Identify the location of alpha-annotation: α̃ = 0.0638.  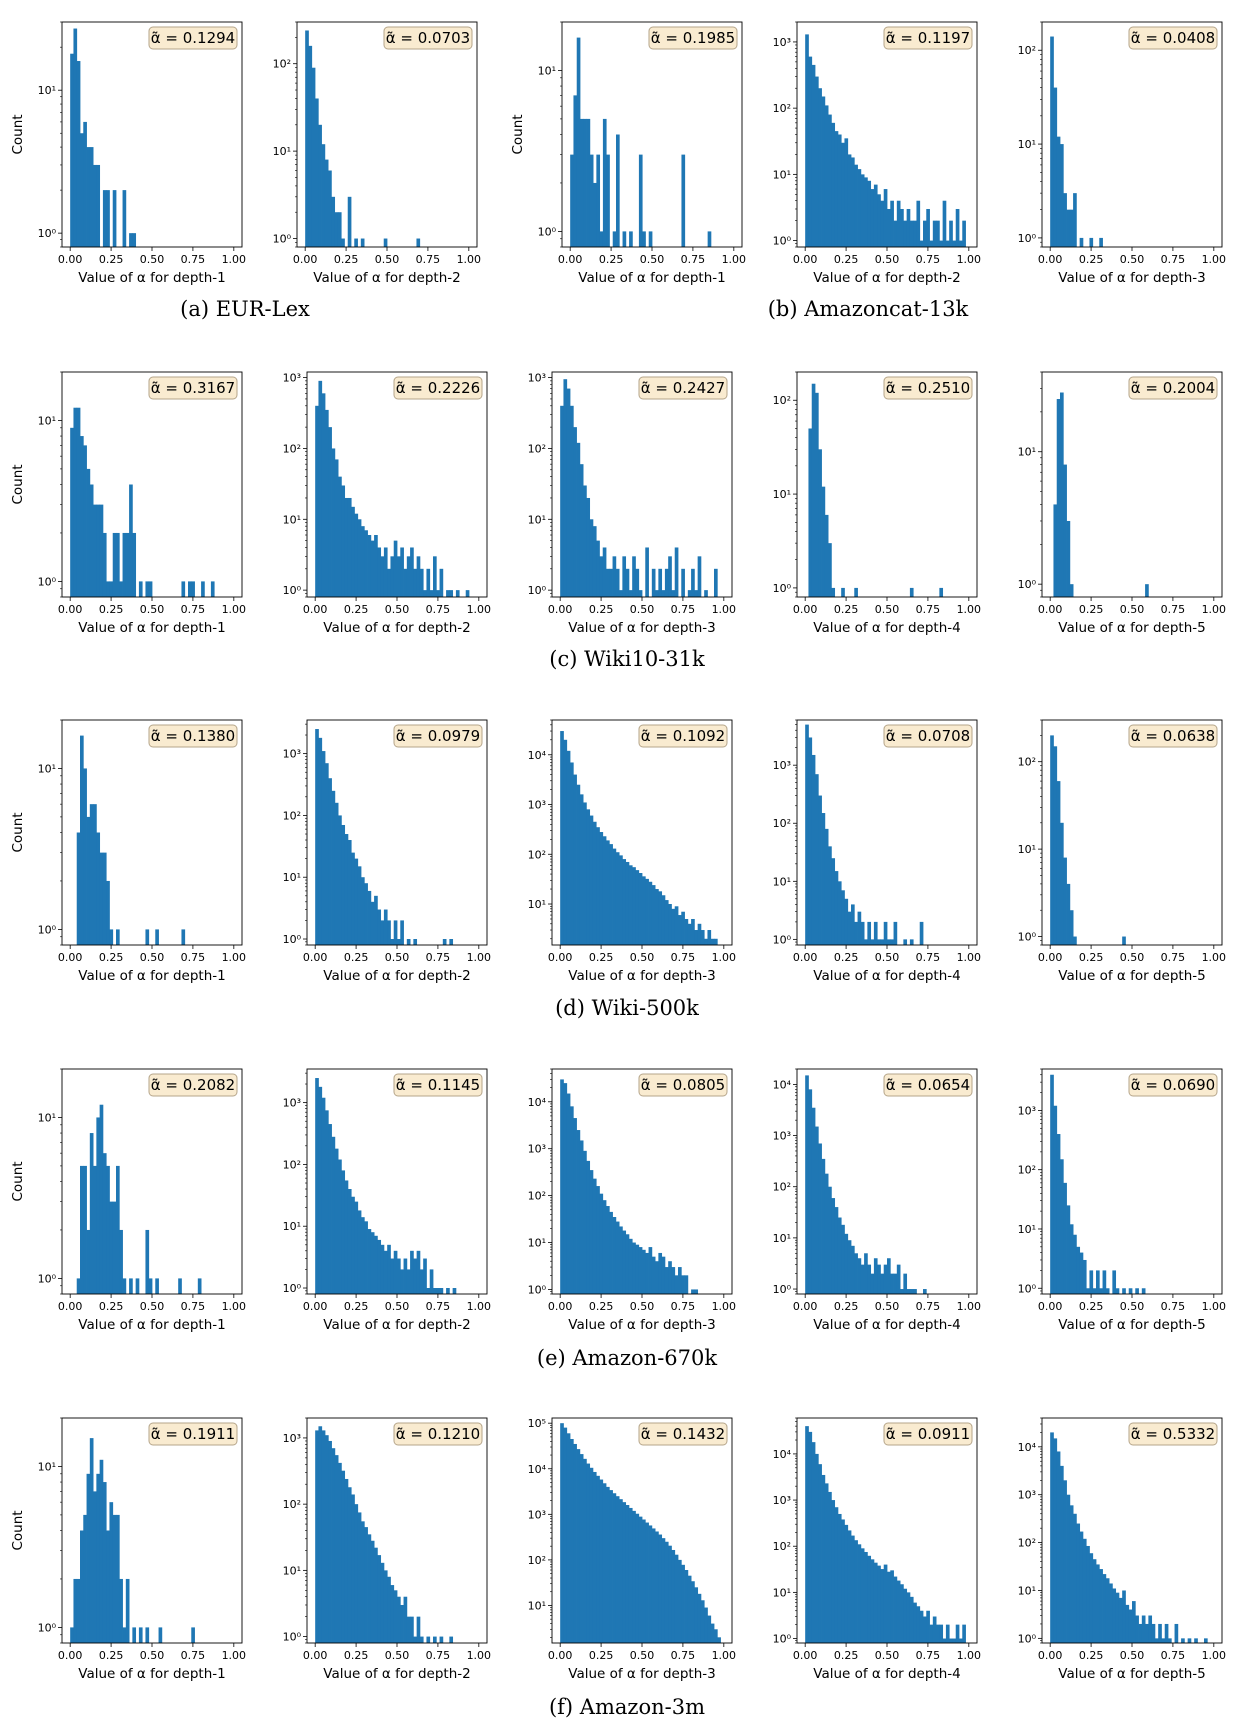
(1173, 736).